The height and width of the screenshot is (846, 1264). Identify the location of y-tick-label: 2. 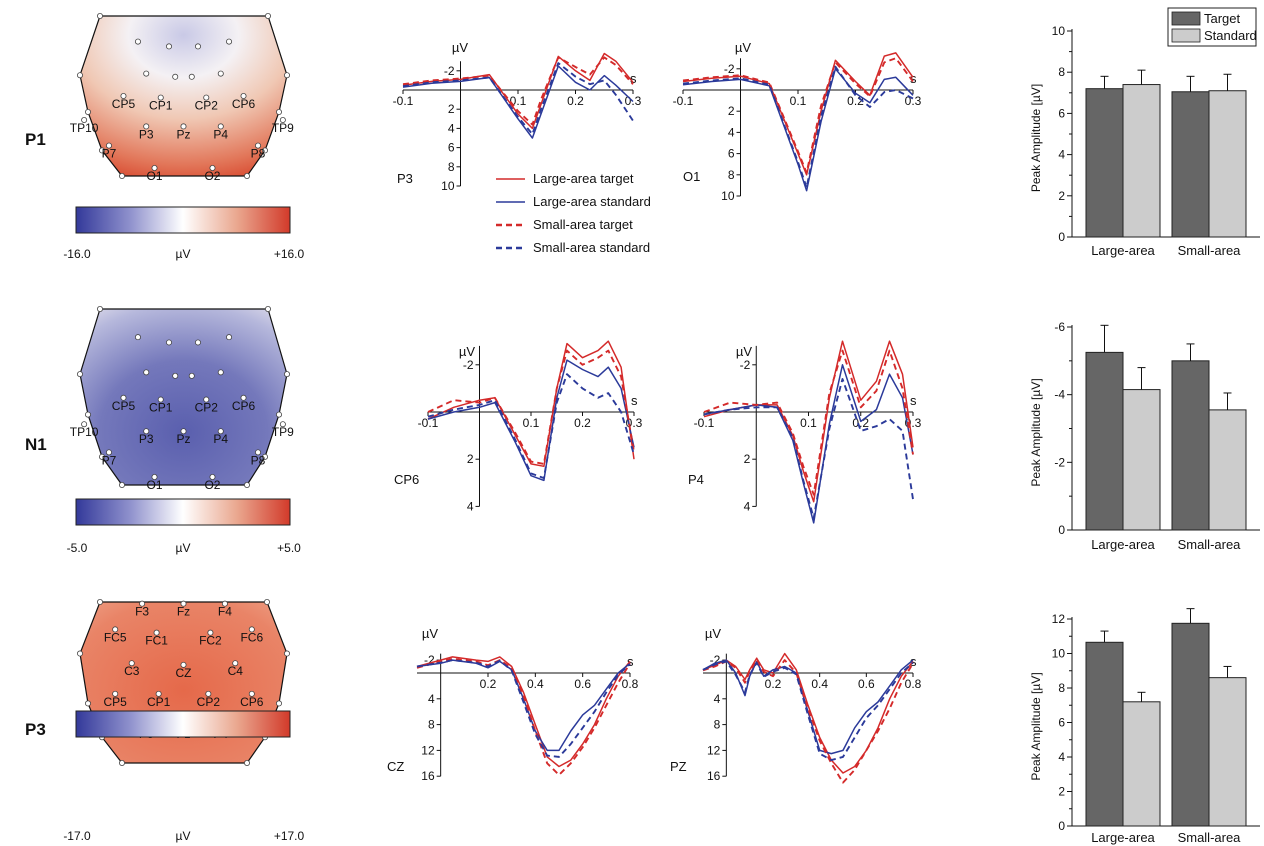
(747, 459).